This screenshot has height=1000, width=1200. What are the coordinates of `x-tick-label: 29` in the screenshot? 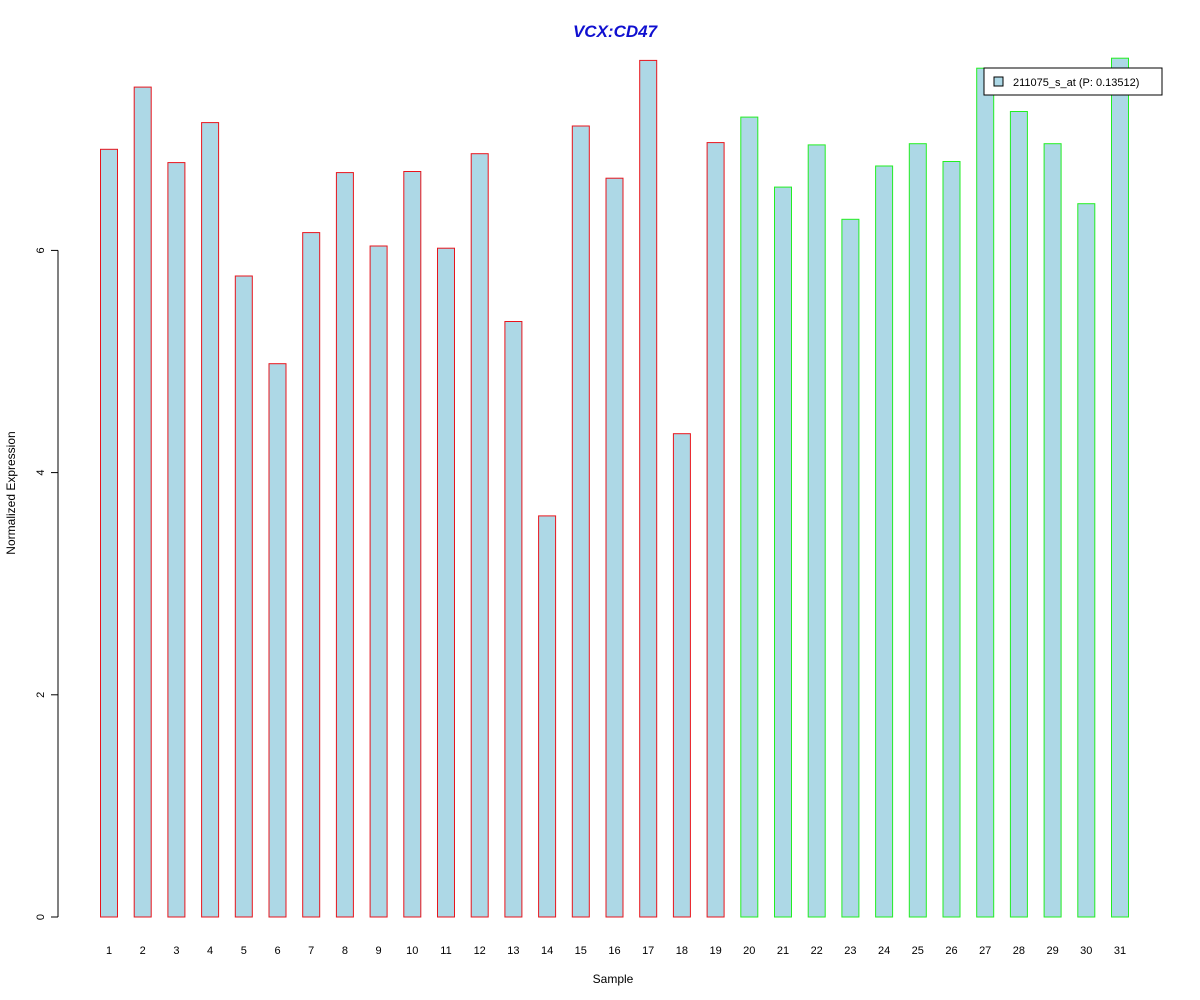 It's located at (1052, 951).